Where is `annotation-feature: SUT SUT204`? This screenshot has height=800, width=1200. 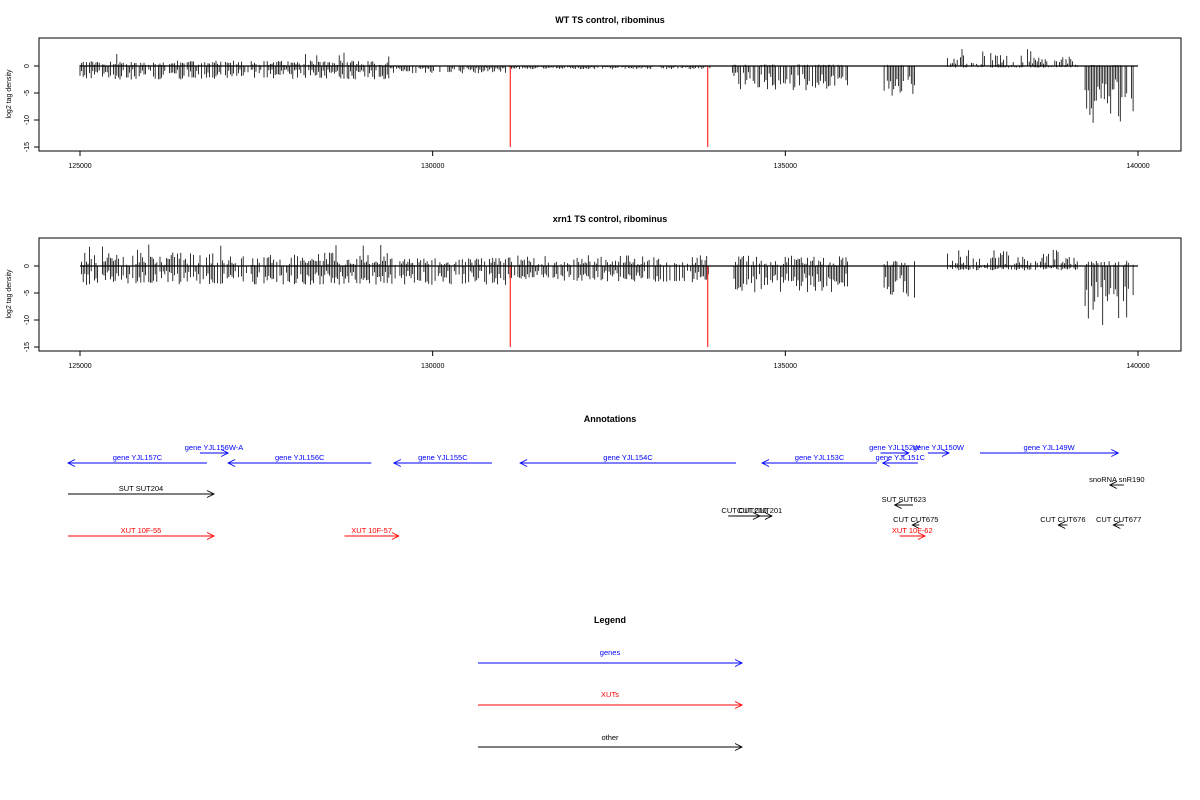
annotation-feature: SUT SUT204 is located at coordinates (142, 491).